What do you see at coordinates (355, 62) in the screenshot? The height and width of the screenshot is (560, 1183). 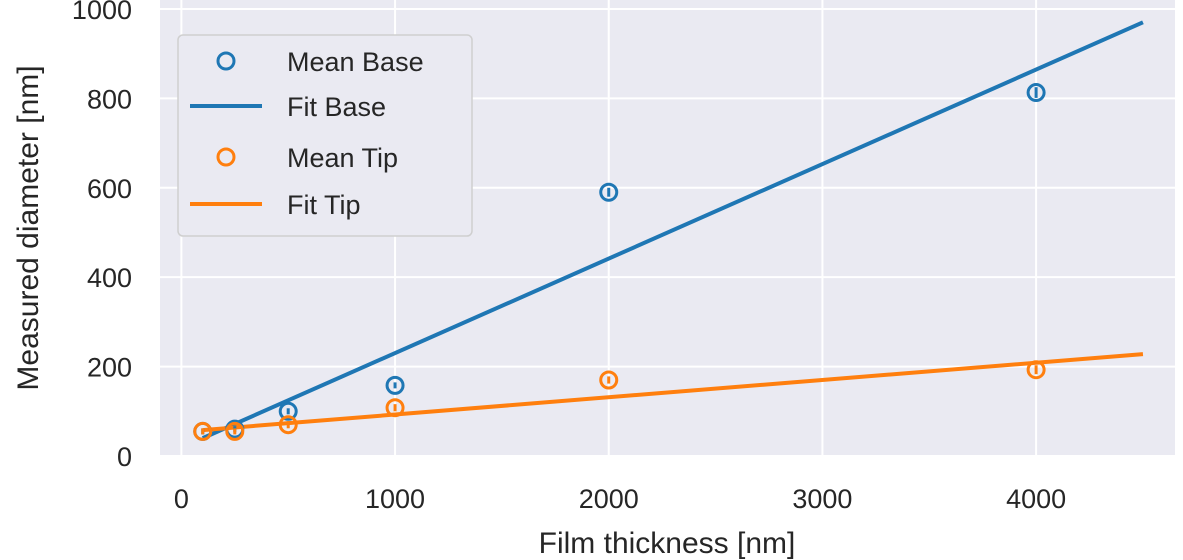 I see `legend-label-mean-base: Mean Base` at bounding box center [355, 62].